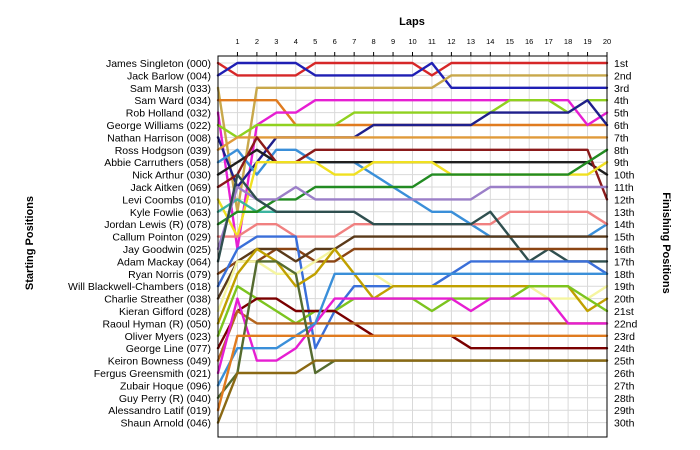  Describe the element at coordinates (621, 126) in the screenshot. I see `finishing-position-label: 6th` at that location.